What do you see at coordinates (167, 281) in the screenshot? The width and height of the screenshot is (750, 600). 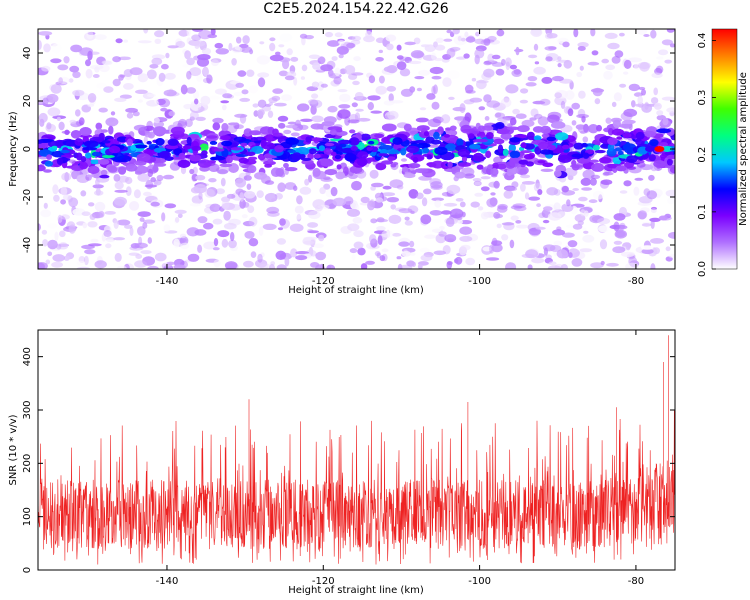 I see `spectrogram-x-tick-label: -140` at bounding box center [167, 281].